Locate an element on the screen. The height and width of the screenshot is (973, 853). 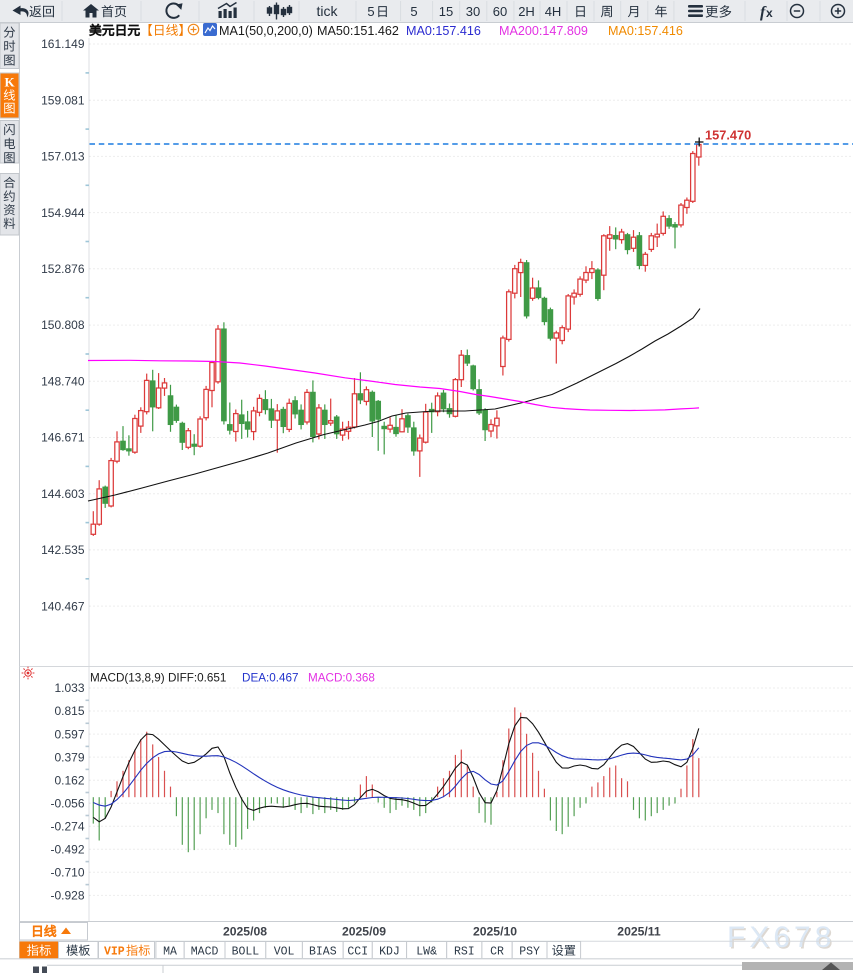
svg-text: -0.056 is located at coordinates (67, 803).